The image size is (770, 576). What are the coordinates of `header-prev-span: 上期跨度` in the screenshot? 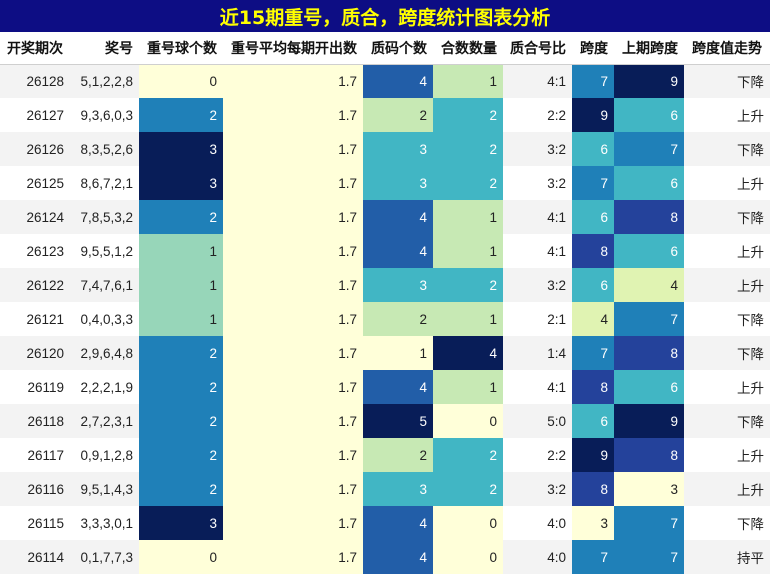 It's located at (649, 48).